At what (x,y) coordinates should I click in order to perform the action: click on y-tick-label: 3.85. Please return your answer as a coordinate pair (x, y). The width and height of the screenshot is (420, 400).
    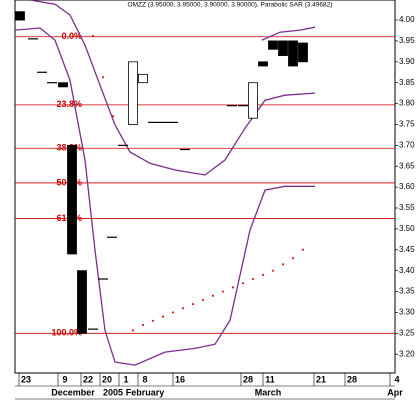
    Looking at the image, I should click on (407, 82).